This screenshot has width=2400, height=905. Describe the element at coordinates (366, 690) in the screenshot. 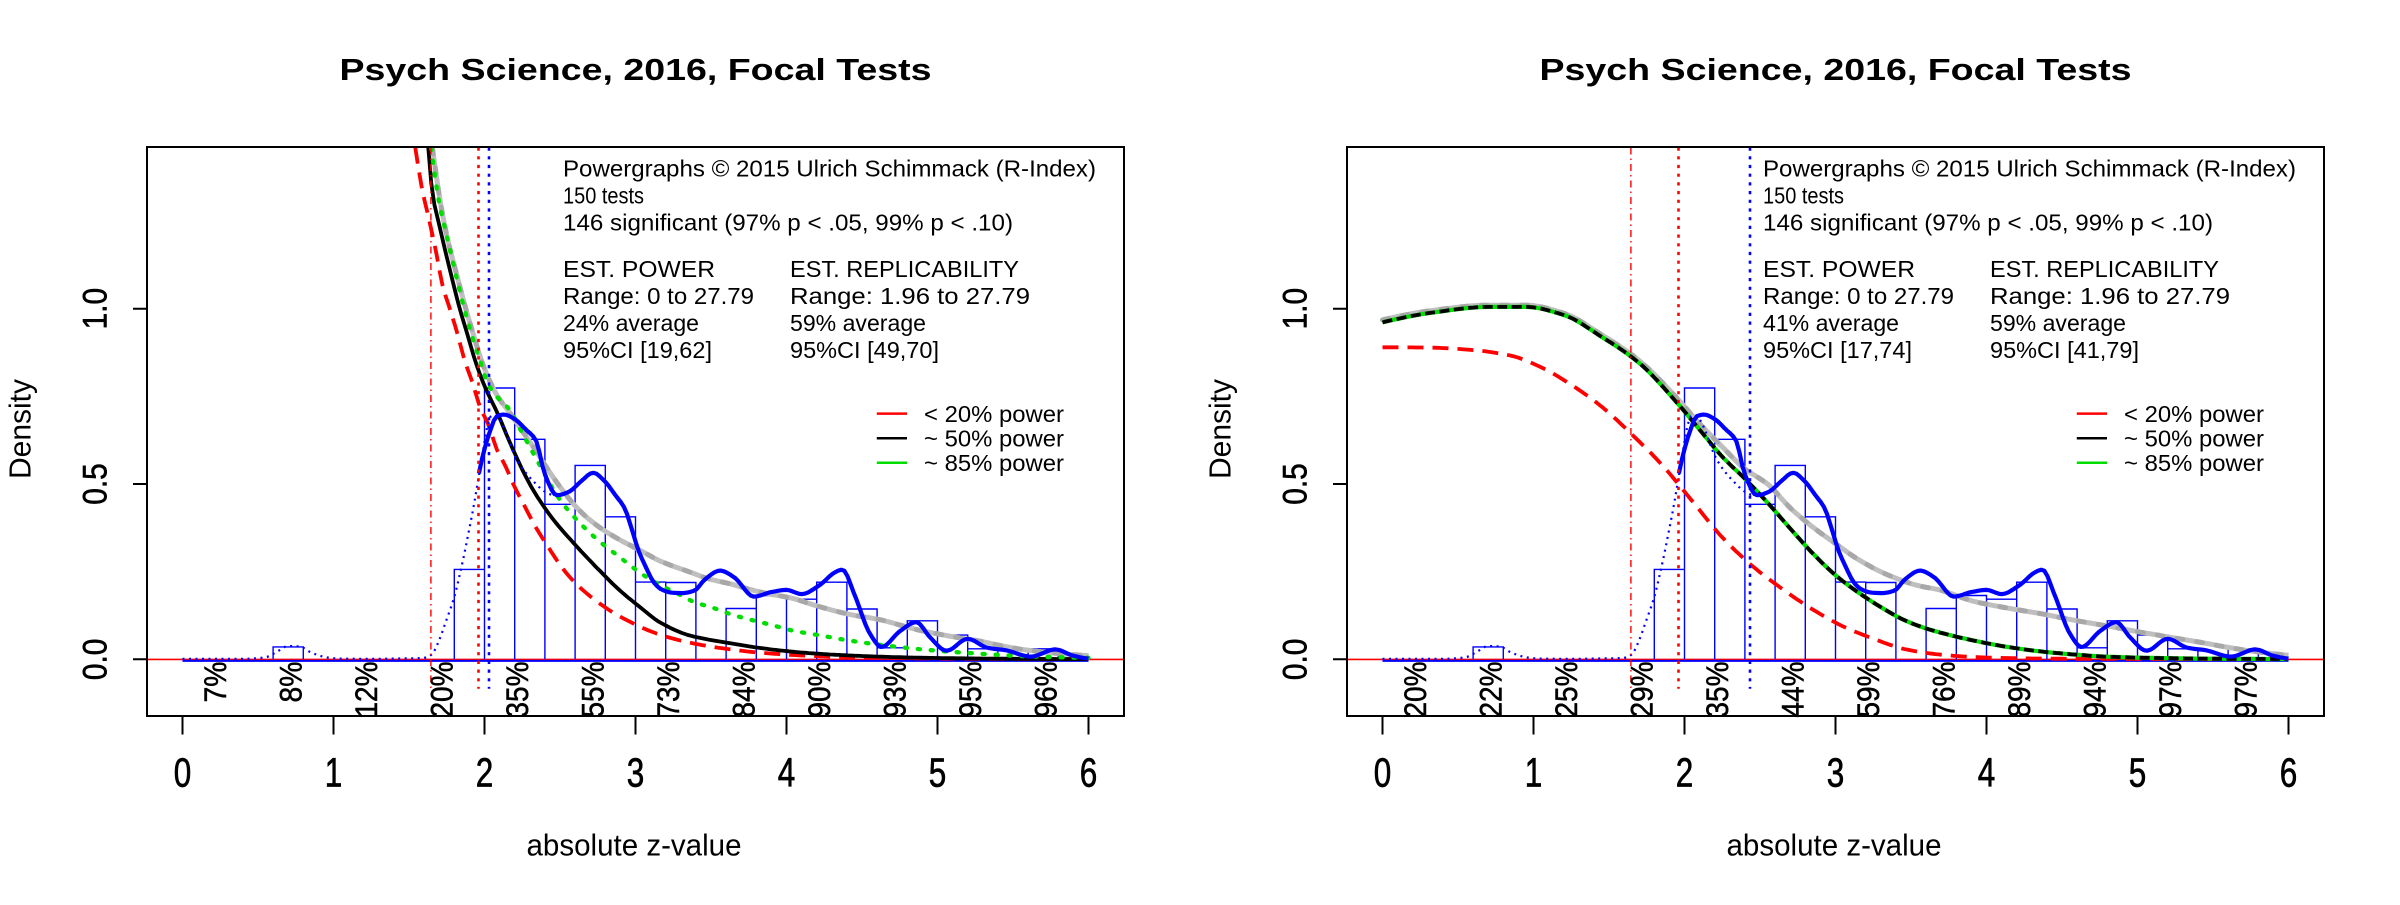

I see `svg-text: 12%` at that location.